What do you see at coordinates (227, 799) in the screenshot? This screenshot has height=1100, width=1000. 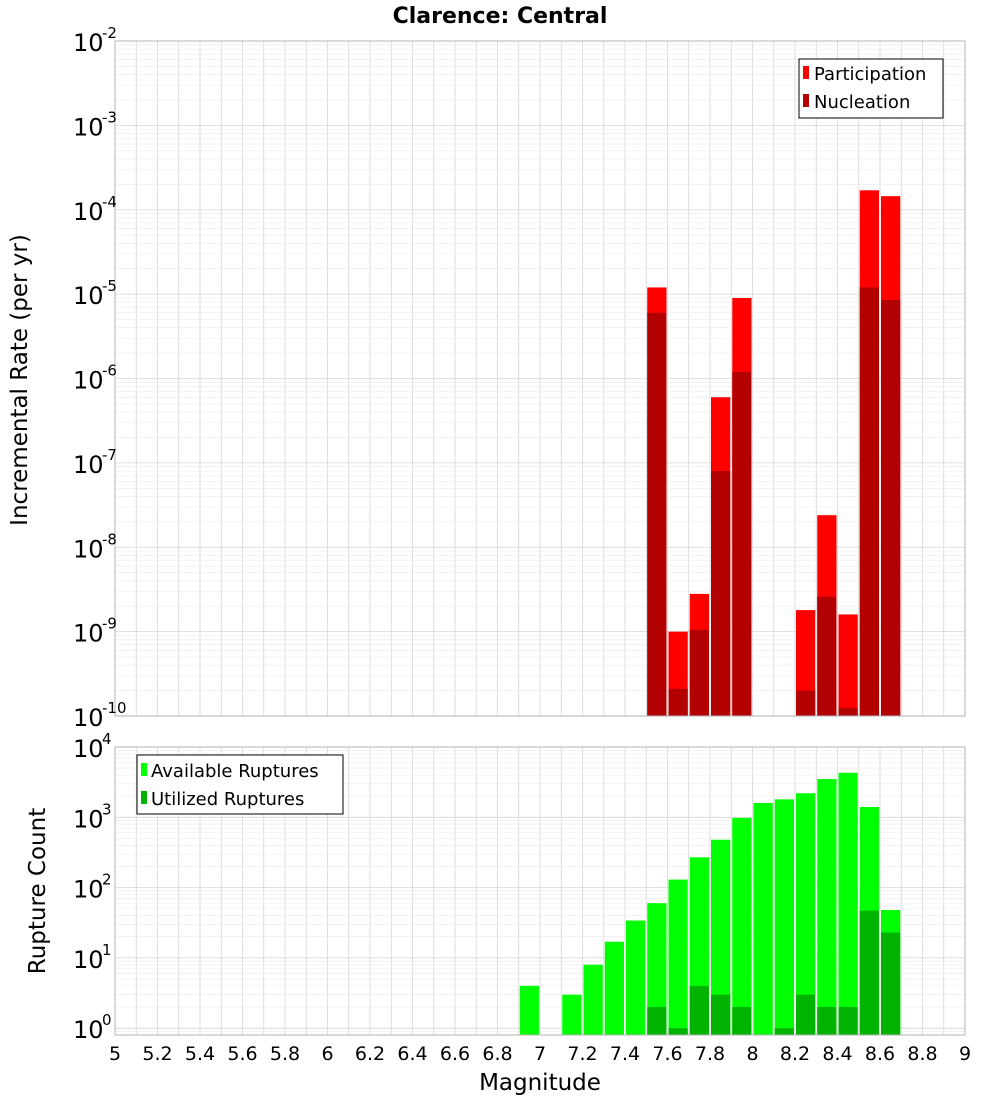 I see `utilized-ruptures-legend-label: Utilized Ruptures` at bounding box center [227, 799].